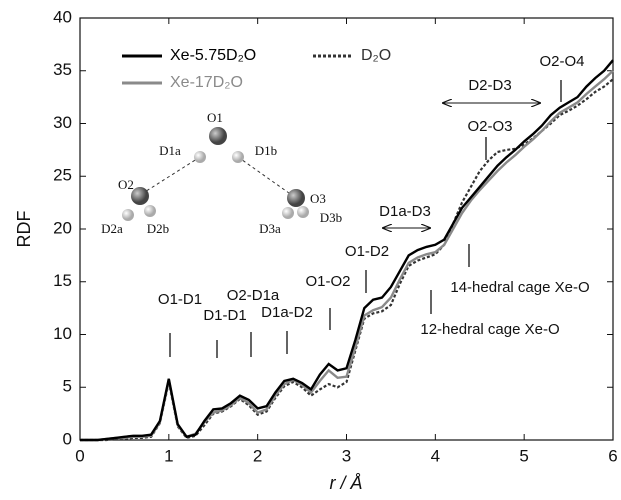  What do you see at coordinates (62, 122) in the screenshot?
I see `y-tick-label: 30` at bounding box center [62, 122].